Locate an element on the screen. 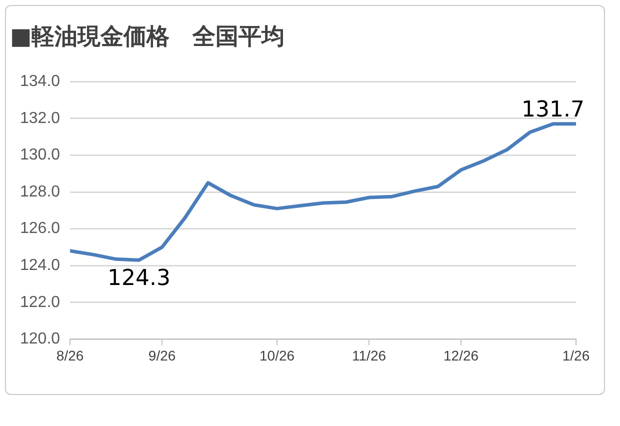 This screenshot has height=426, width=620. y-tick-label: 132.0 is located at coordinates (40, 118).